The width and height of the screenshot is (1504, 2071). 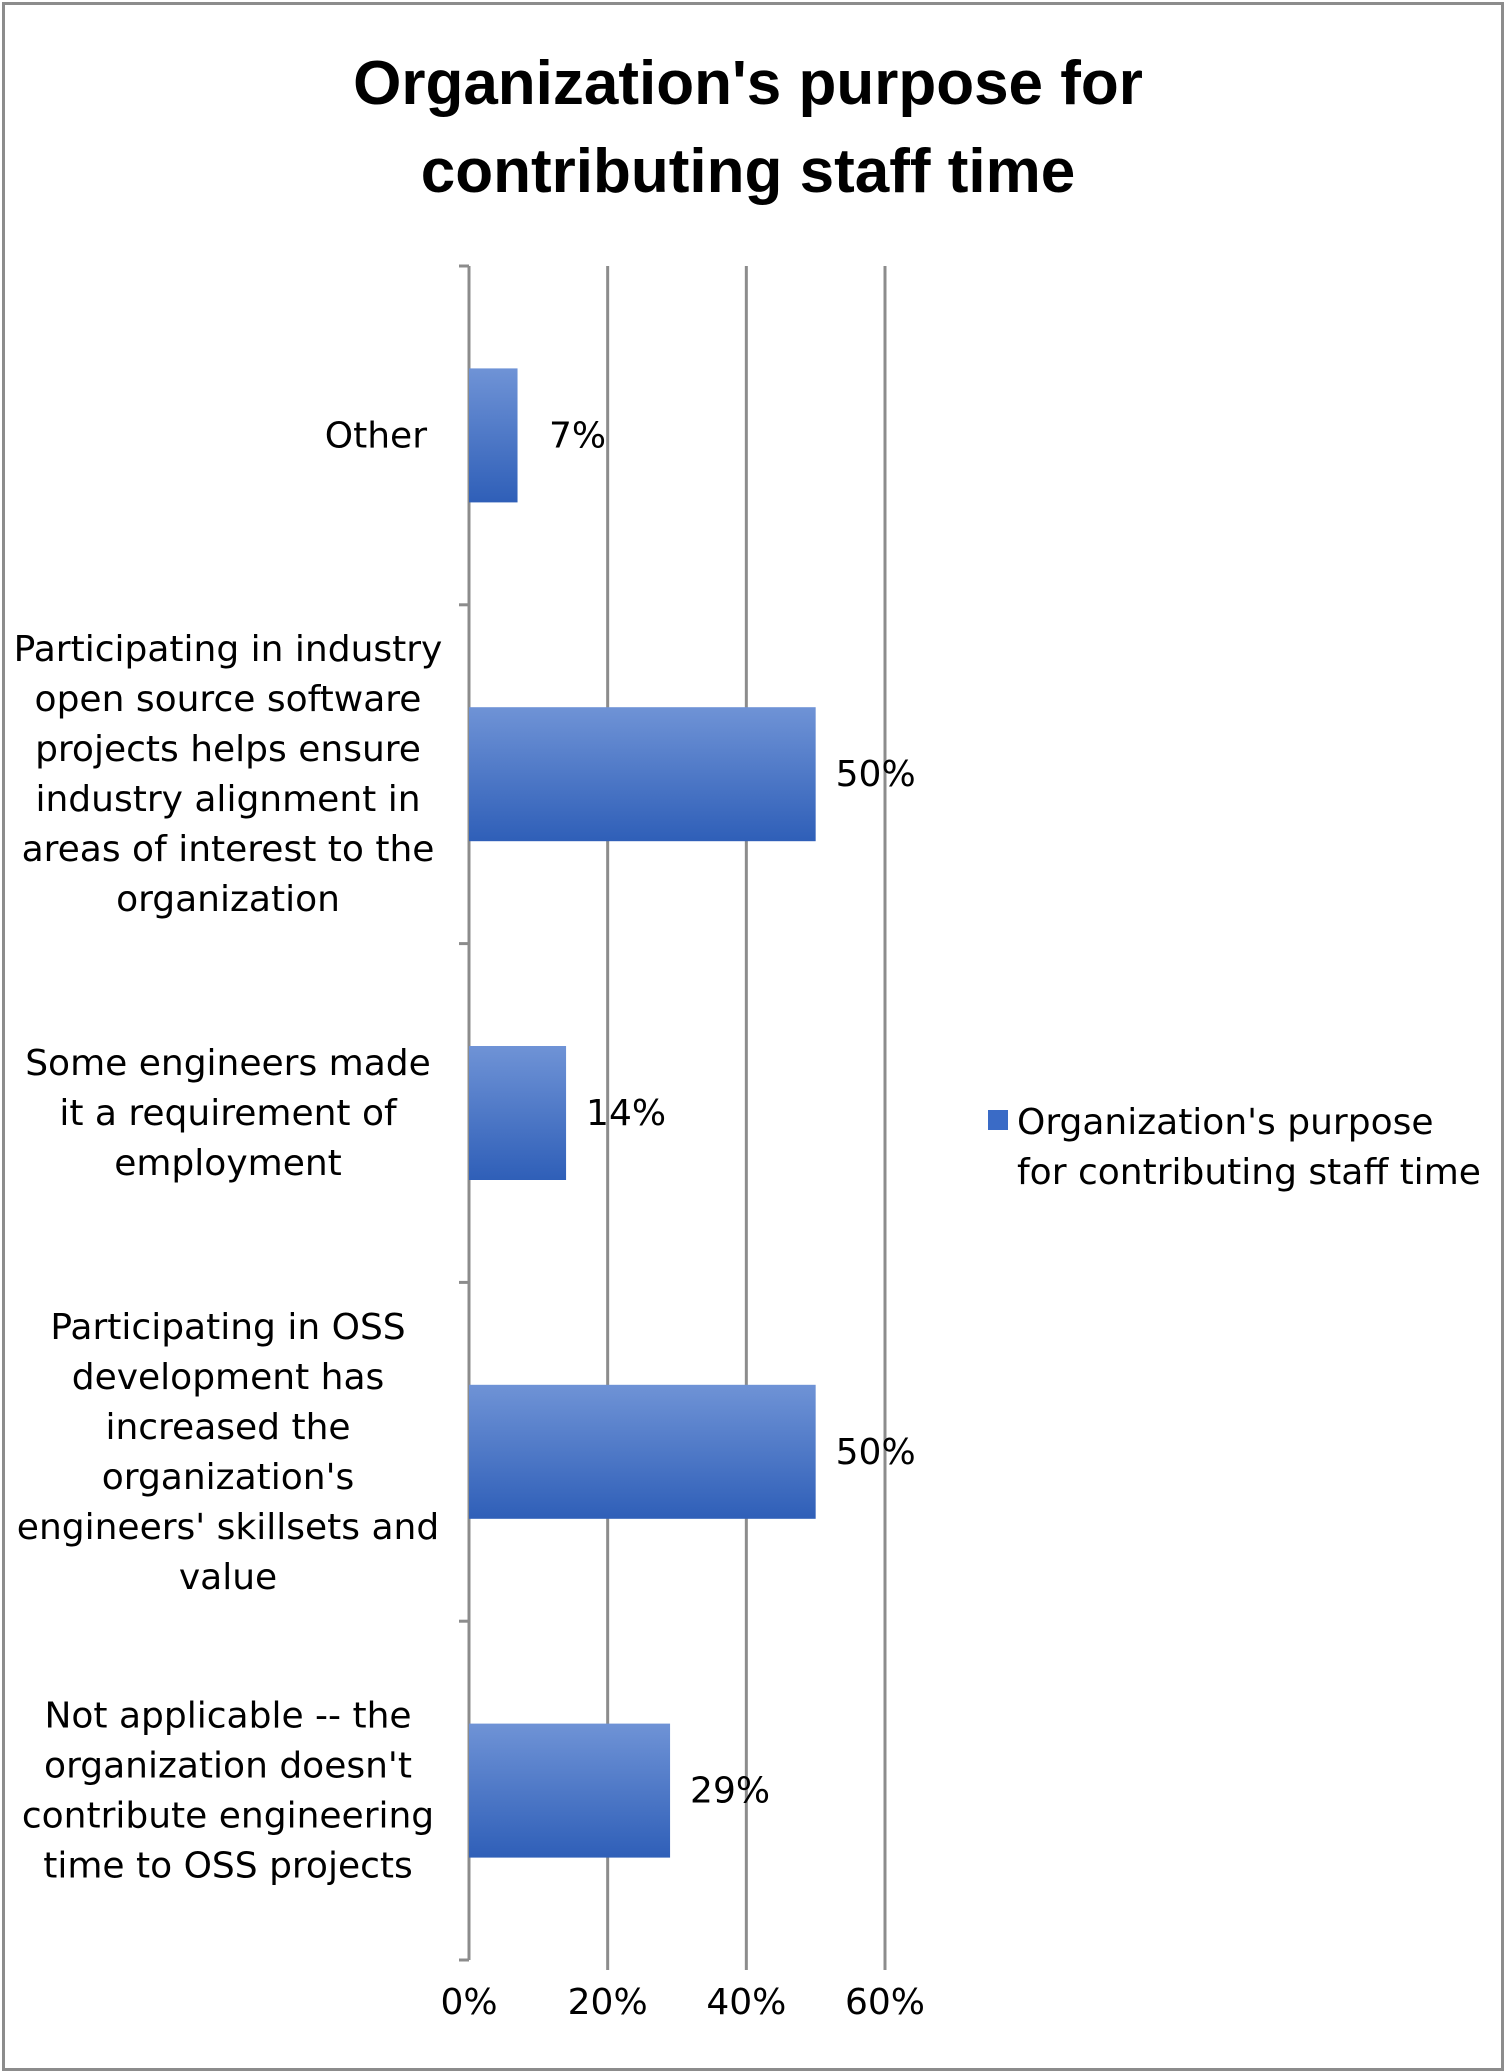 What do you see at coordinates (885, 2002) in the screenshot?
I see `x-tick-label: 60%` at bounding box center [885, 2002].